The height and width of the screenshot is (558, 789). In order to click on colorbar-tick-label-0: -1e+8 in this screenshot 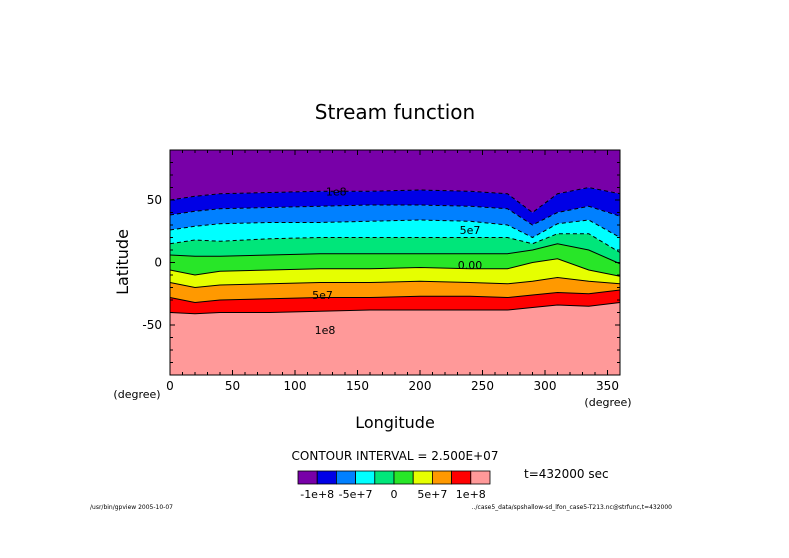, I will do `click(317, 494)`.